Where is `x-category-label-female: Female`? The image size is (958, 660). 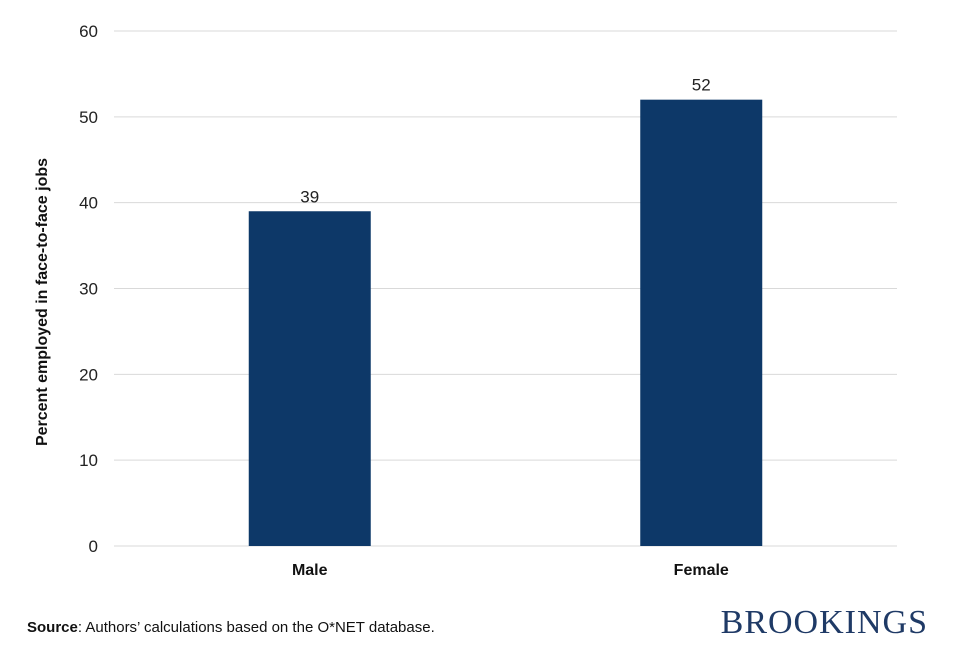 x-category-label-female: Female is located at coordinates (701, 570).